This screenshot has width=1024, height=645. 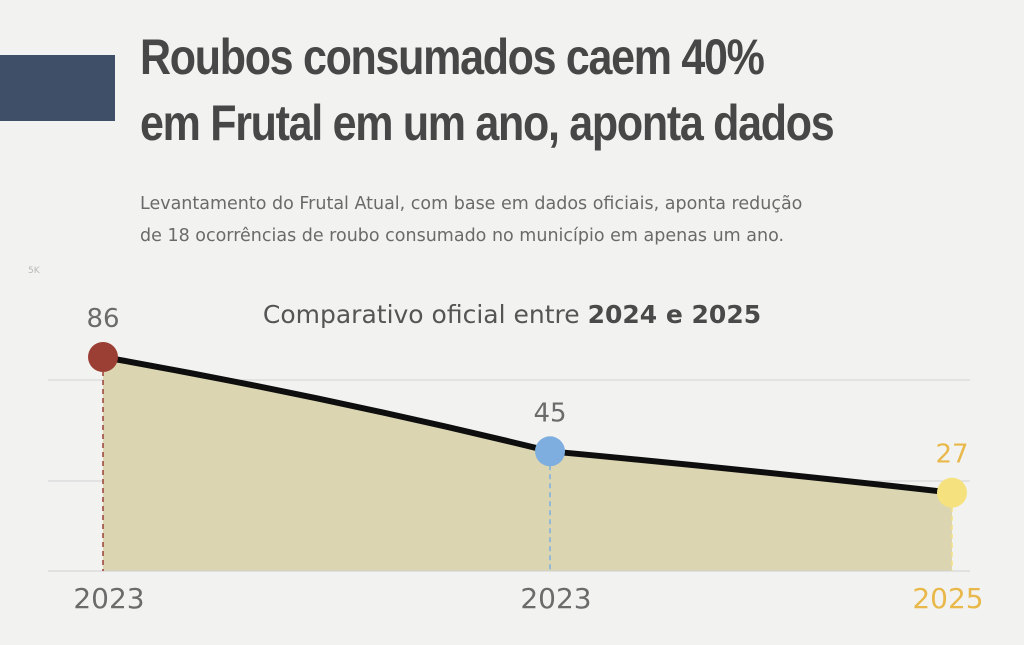 I want to click on headline-line-2: em Frutal em um ano, aponta dados, so click(x=487, y=123).